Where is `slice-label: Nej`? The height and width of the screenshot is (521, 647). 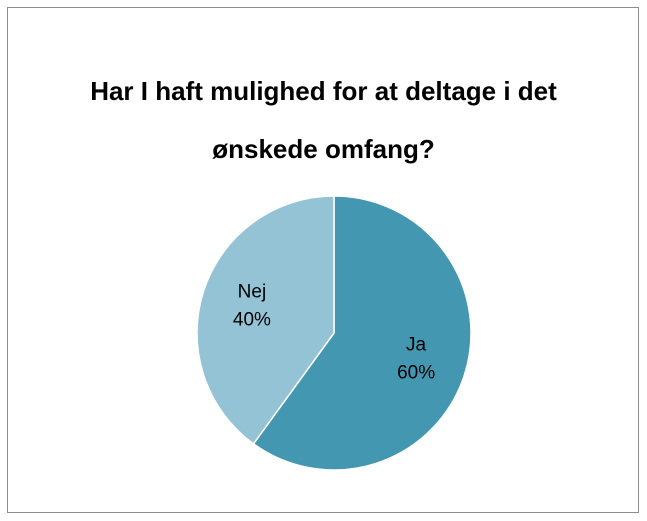
slice-label: Nej is located at coordinates (252, 291).